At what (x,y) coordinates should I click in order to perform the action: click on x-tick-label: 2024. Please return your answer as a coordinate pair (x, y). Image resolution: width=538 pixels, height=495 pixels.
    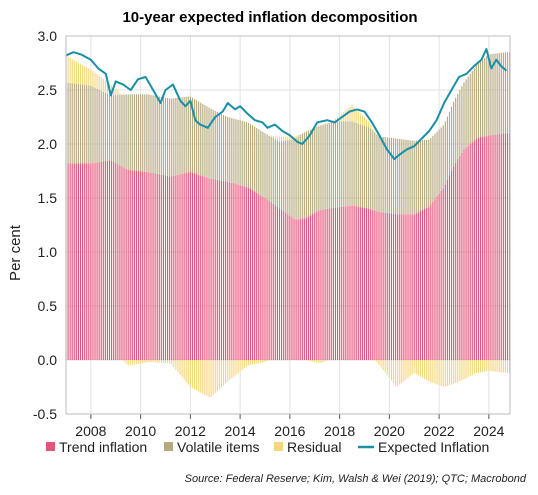
    Looking at the image, I should click on (488, 431).